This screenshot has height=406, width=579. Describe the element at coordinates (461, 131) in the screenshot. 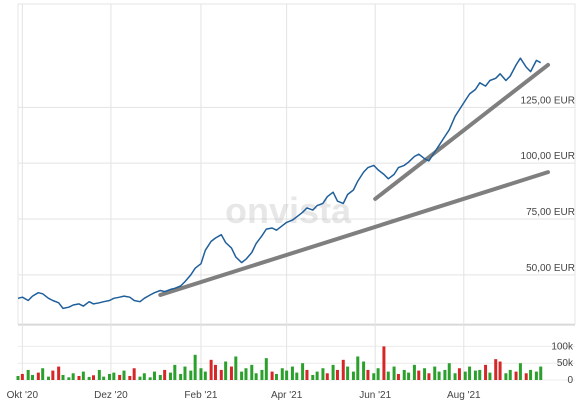

I see `trendline` at that location.